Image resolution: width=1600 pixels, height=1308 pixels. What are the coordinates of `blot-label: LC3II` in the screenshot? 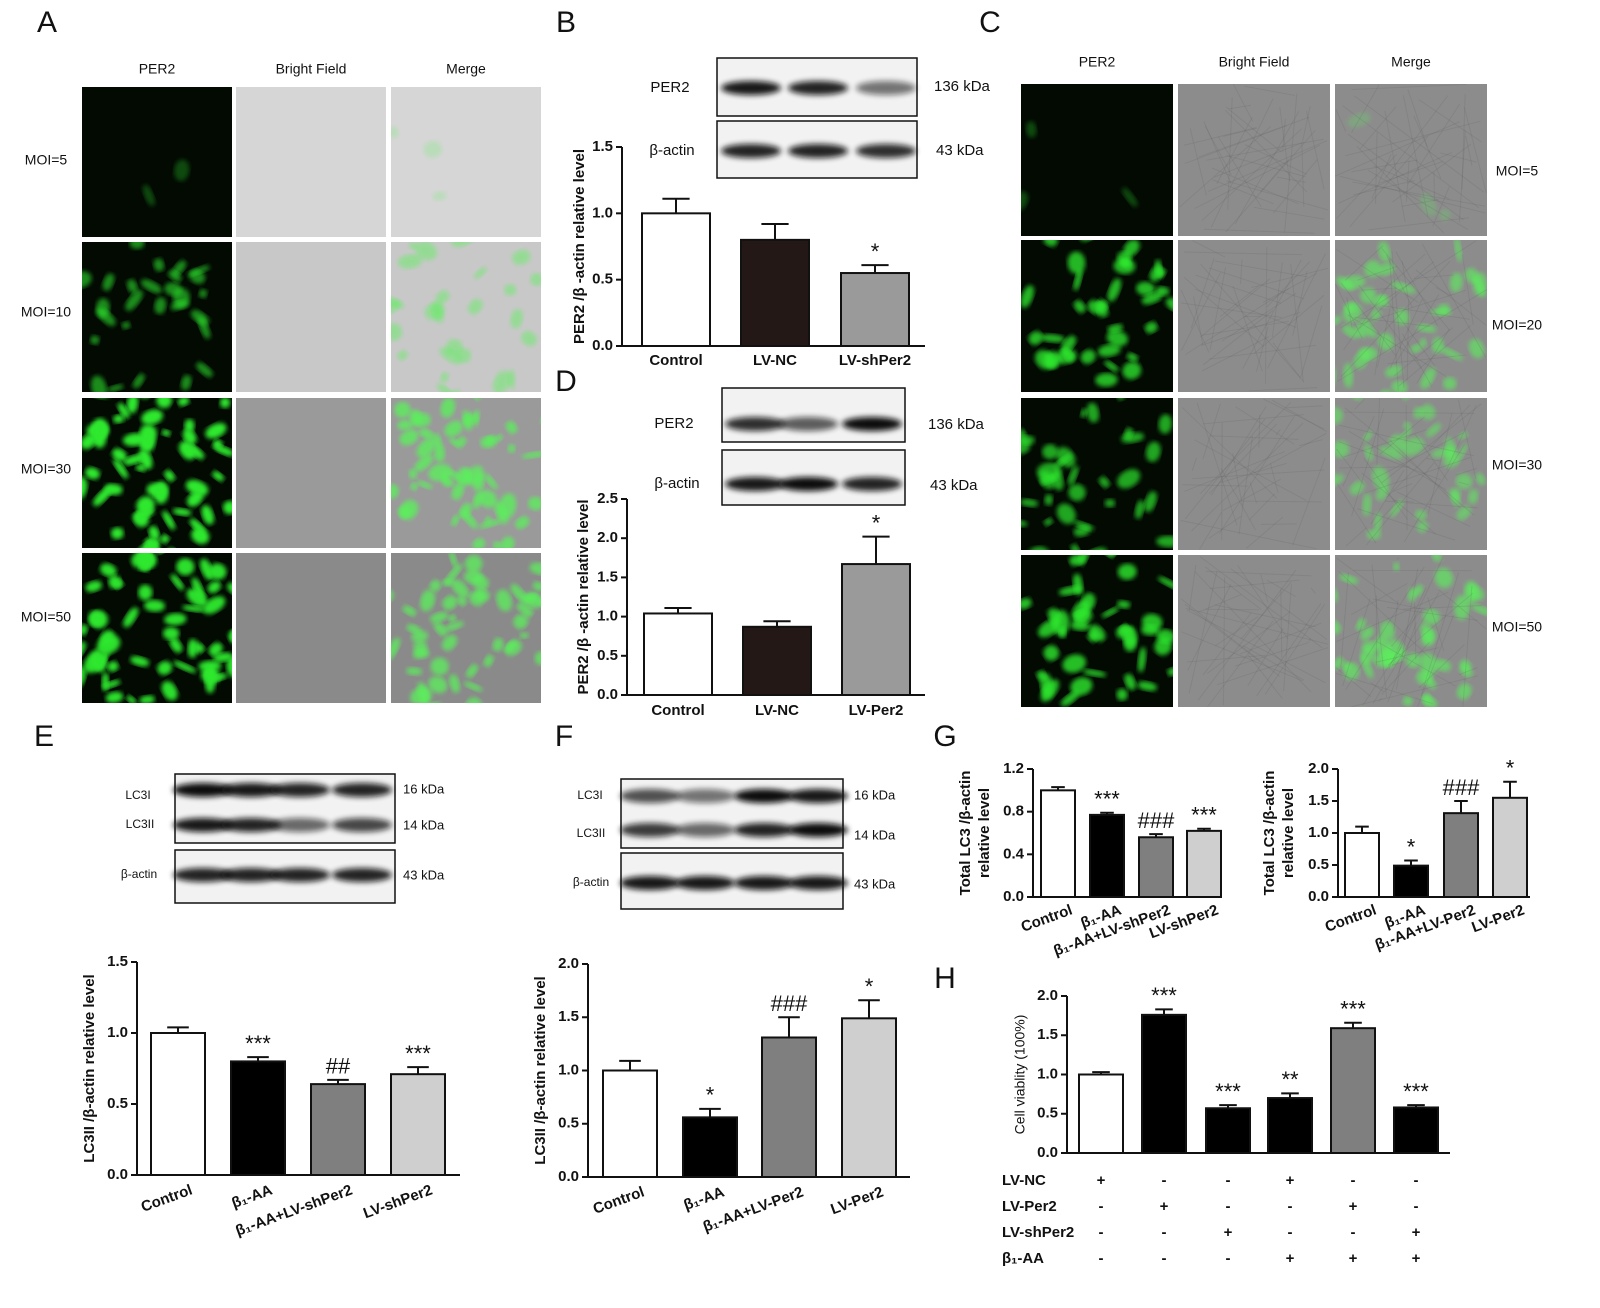 It's located at (591, 833).